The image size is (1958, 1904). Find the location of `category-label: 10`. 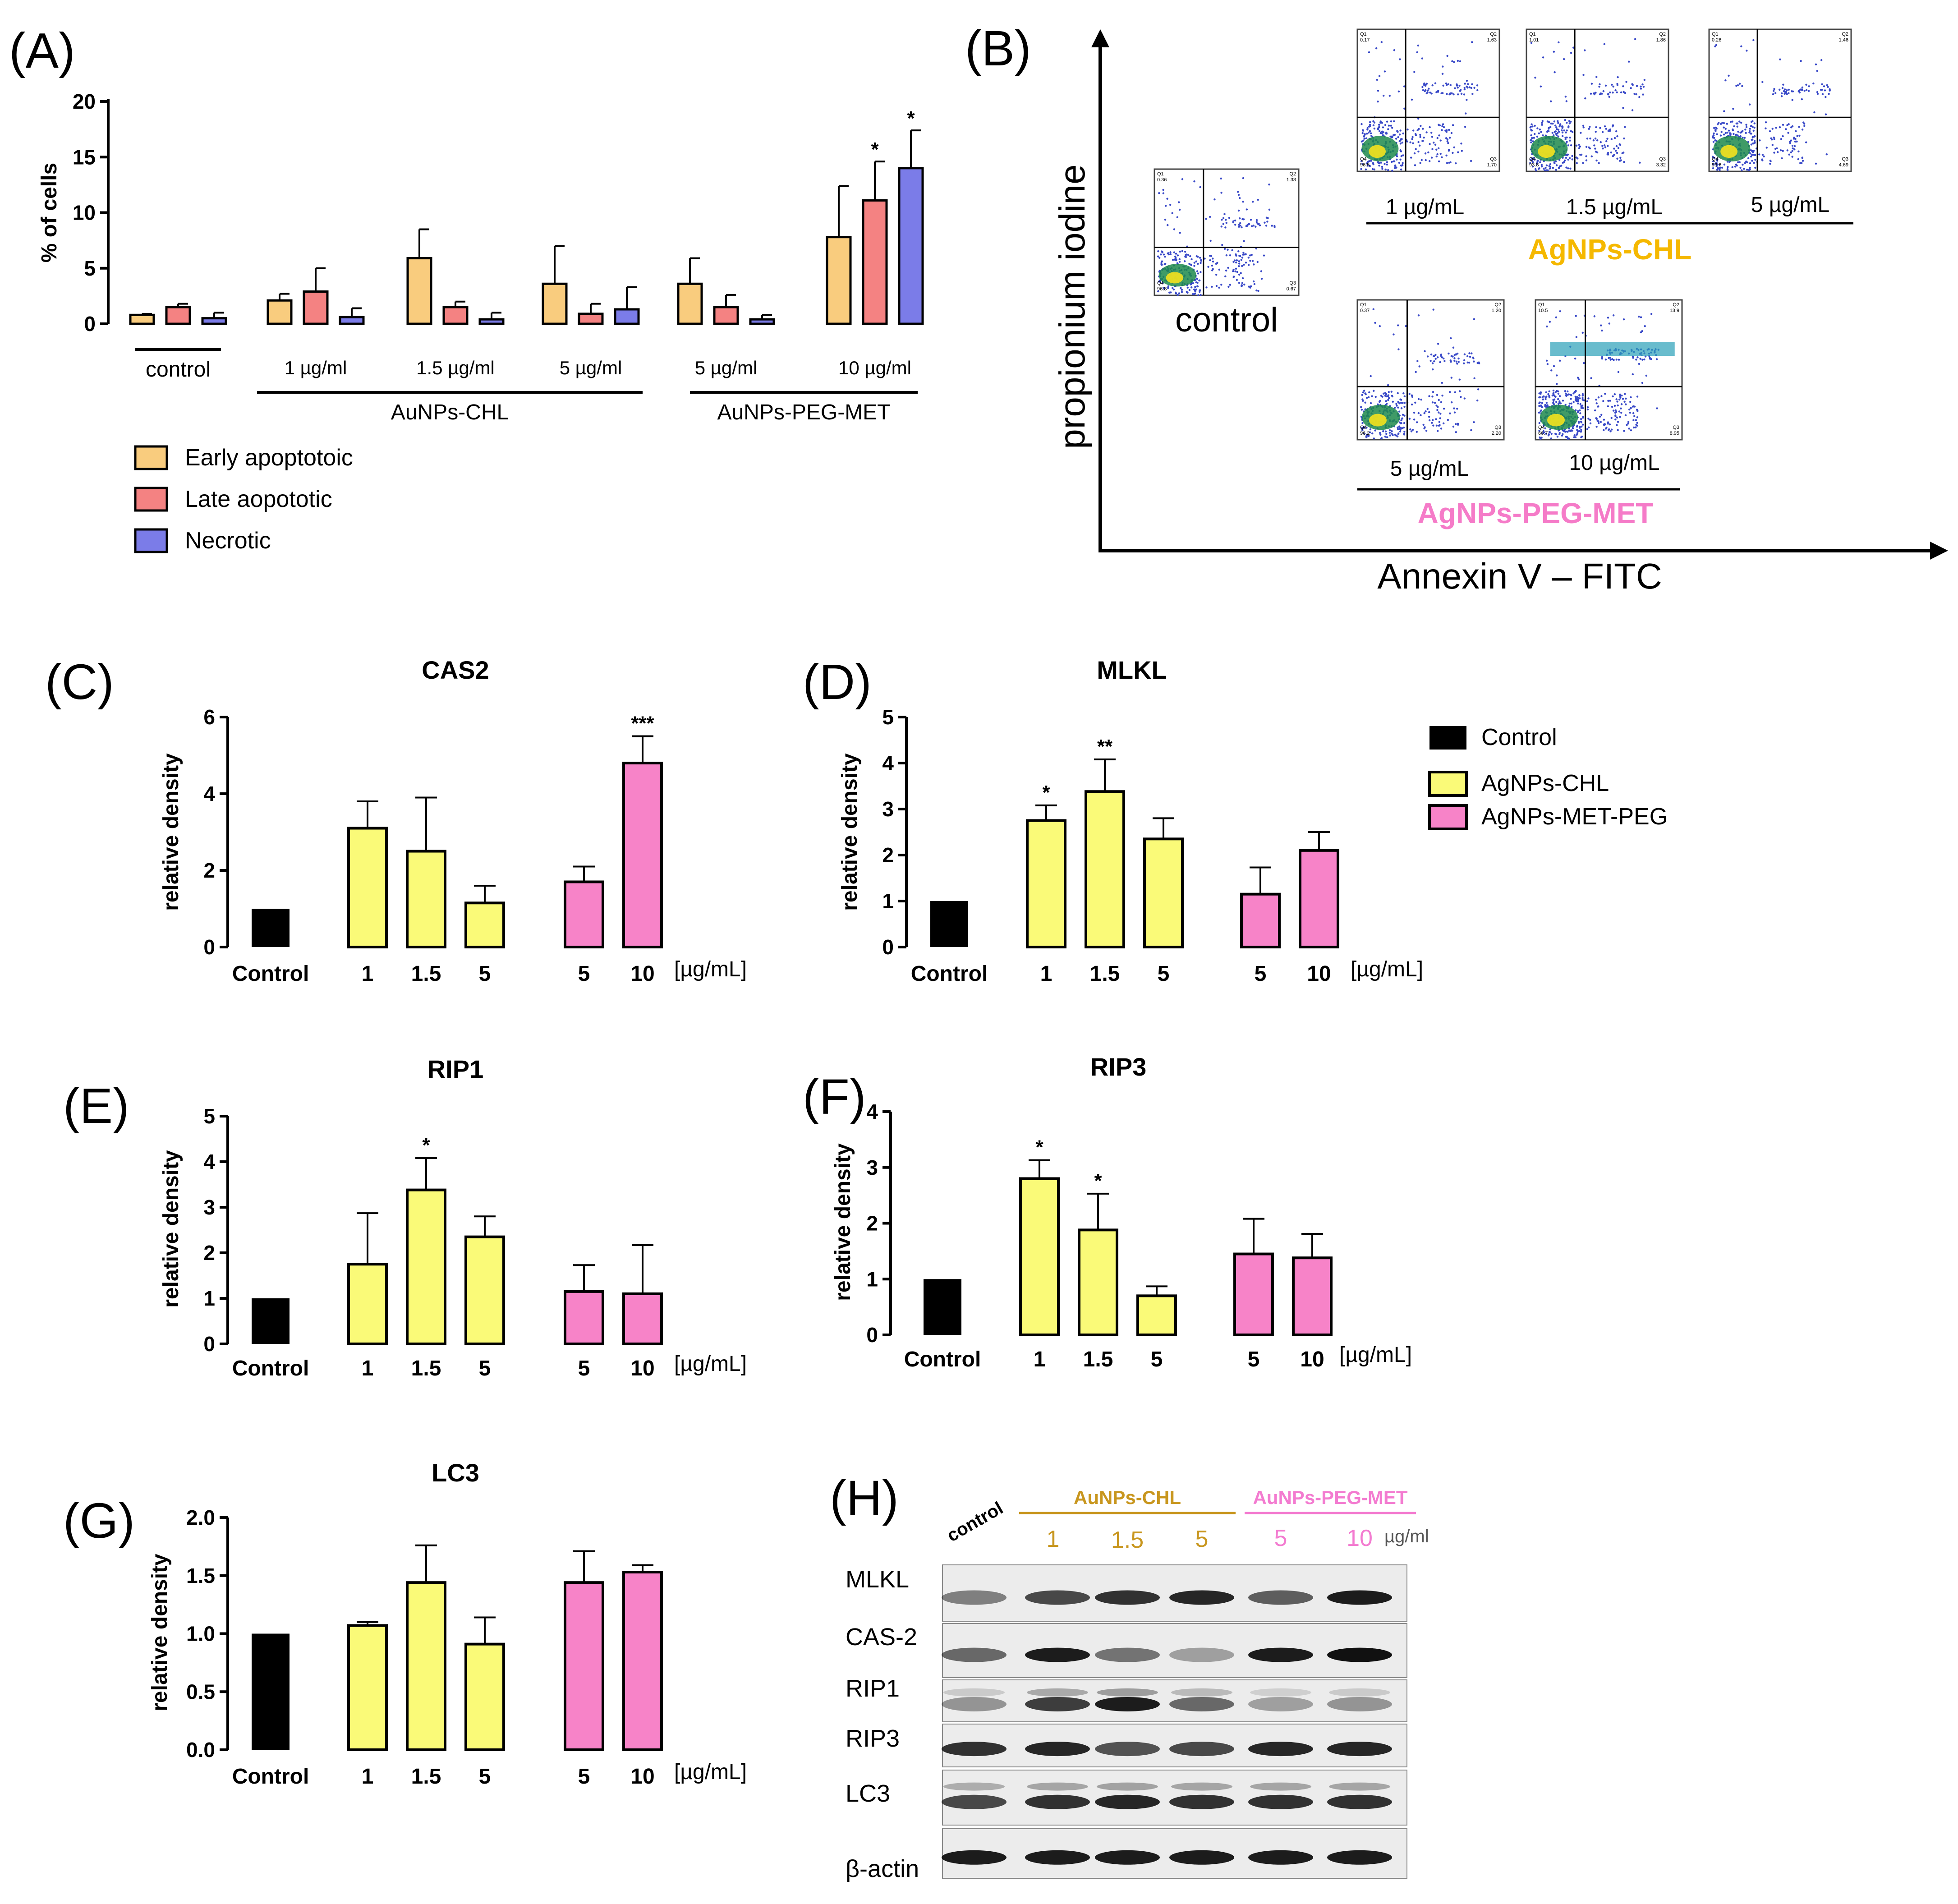

category-label: 10 is located at coordinates (642, 1368).